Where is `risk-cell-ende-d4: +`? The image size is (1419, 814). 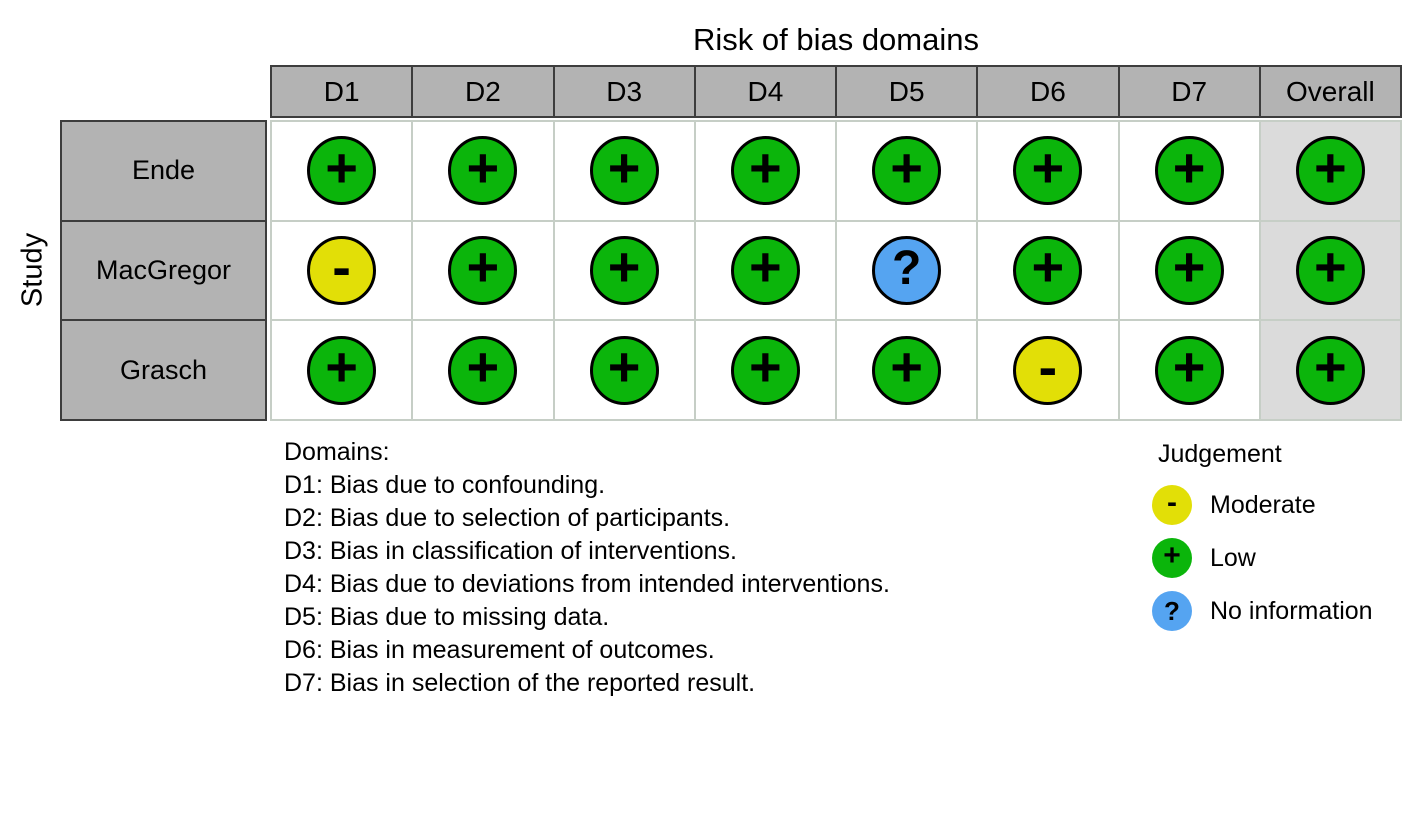
risk-cell-ende-d4: + is located at coordinates (765, 171).